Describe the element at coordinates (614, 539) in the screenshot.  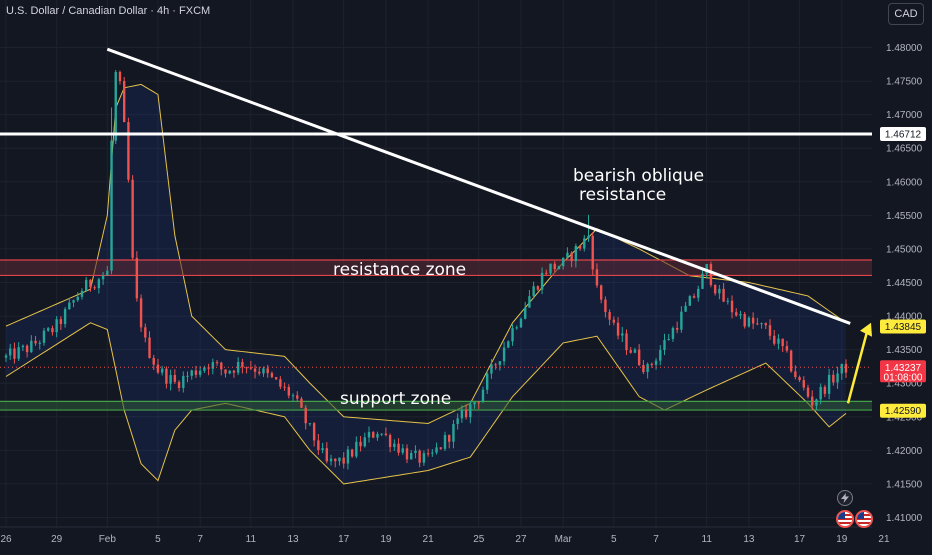
I see `x-tick-label: 5` at that location.